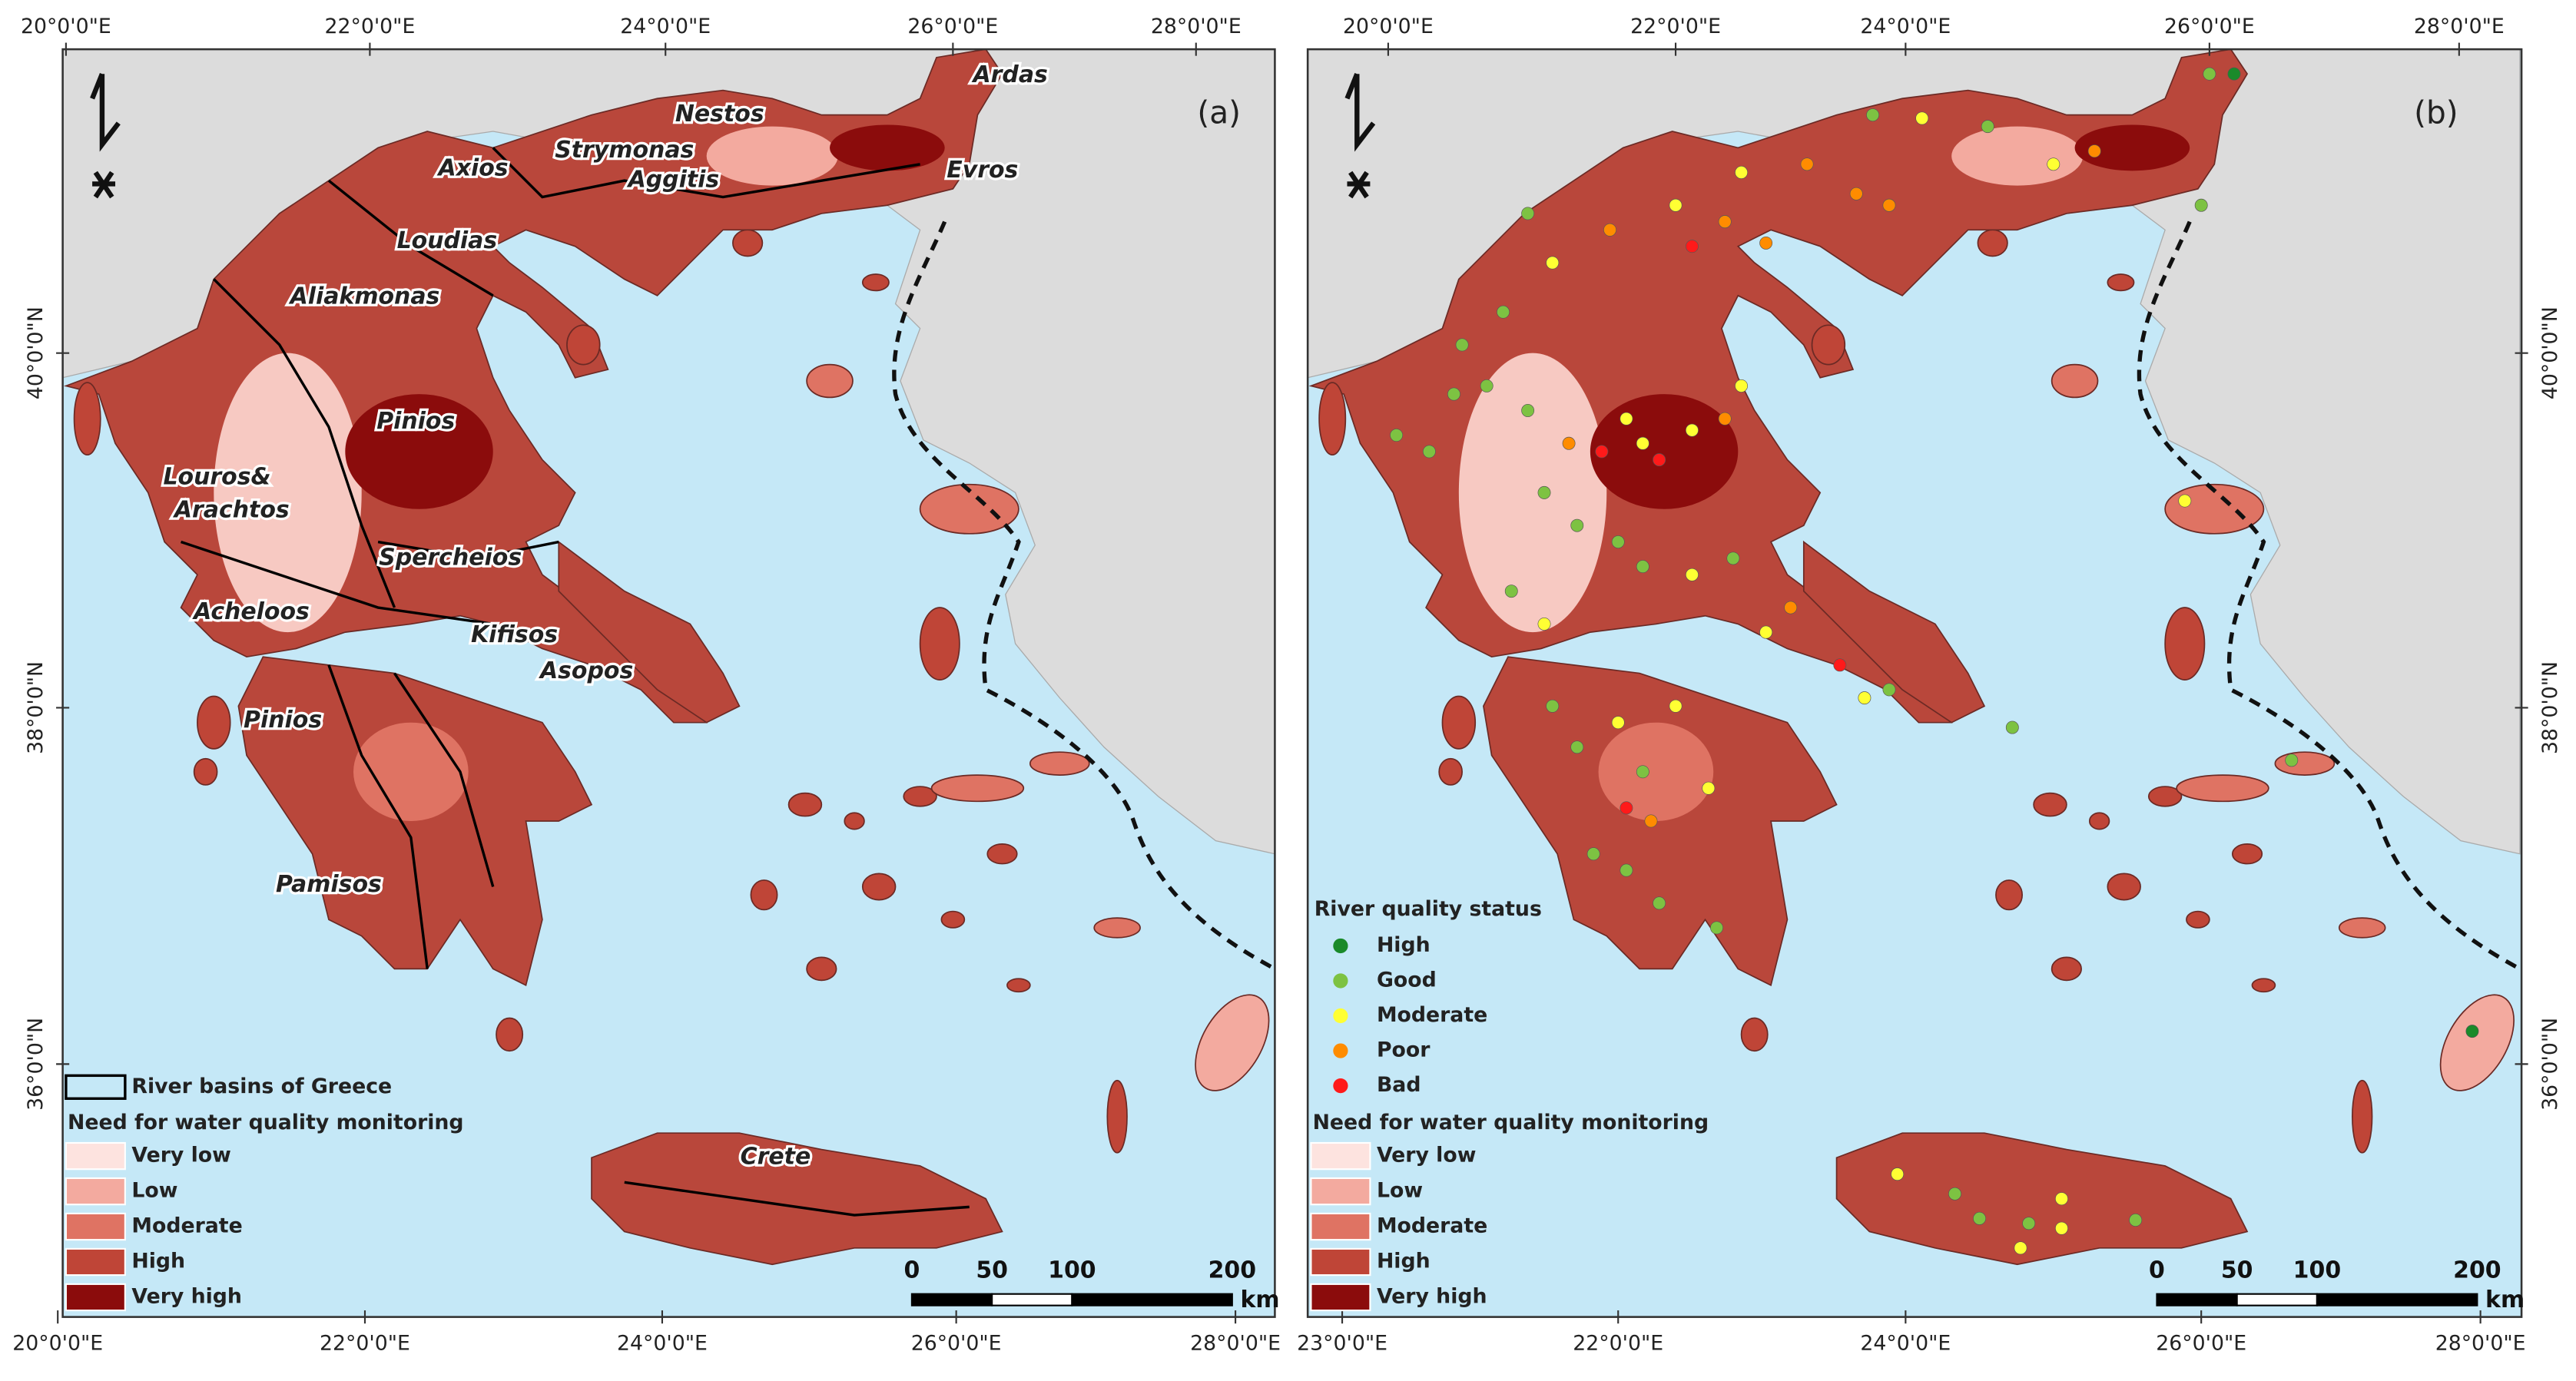  What do you see at coordinates (1360, 136) in the screenshot?
I see `north-arrow` at bounding box center [1360, 136].